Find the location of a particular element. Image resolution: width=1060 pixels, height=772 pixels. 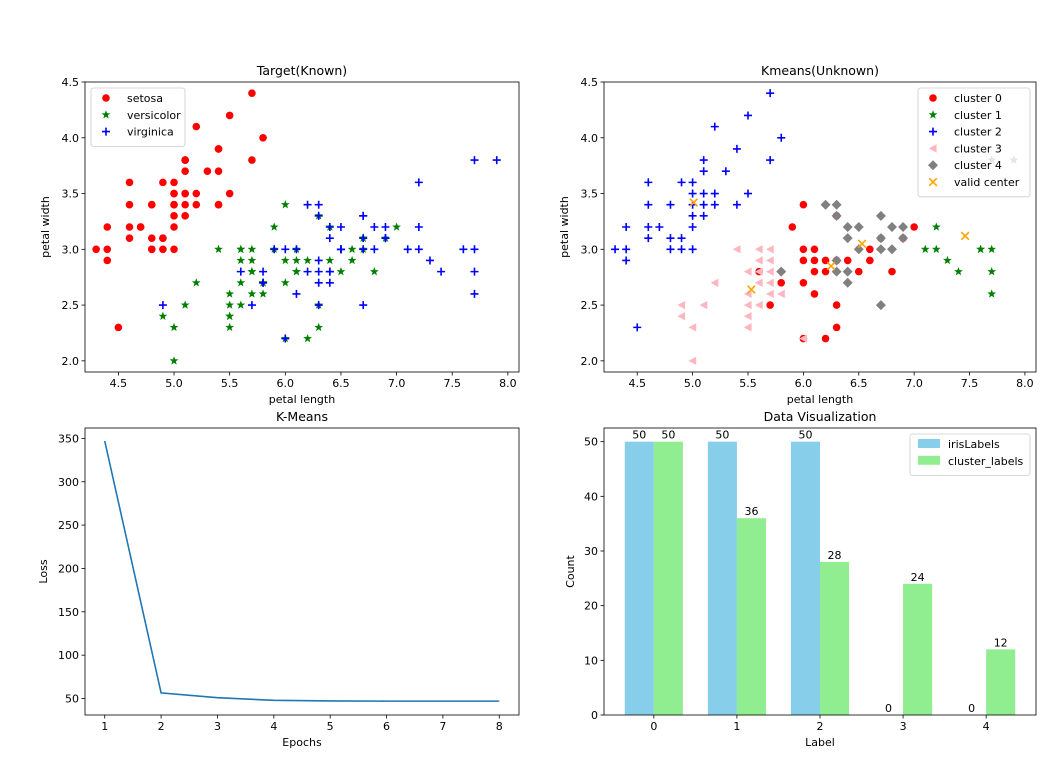

bar-value-label: 50 is located at coordinates (805, 435).